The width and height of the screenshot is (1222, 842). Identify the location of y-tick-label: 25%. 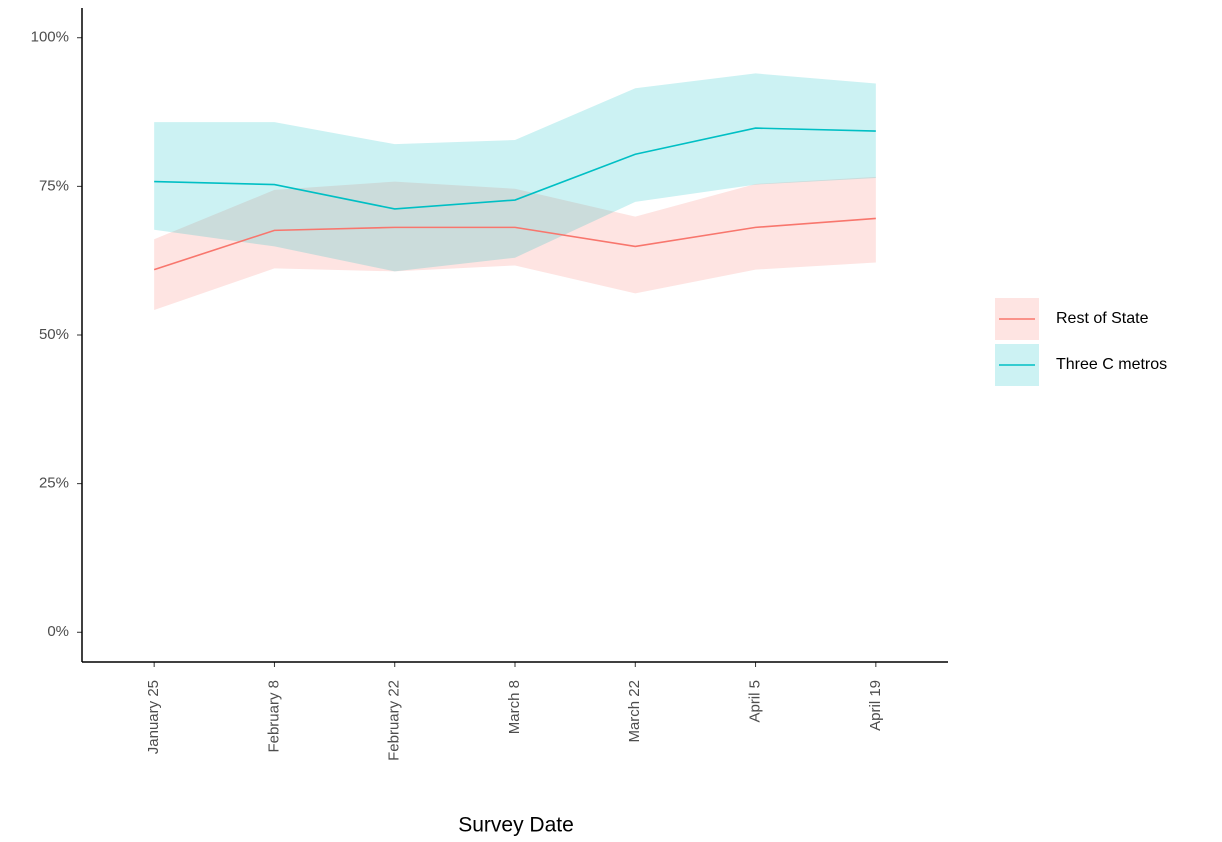
(54, 483).